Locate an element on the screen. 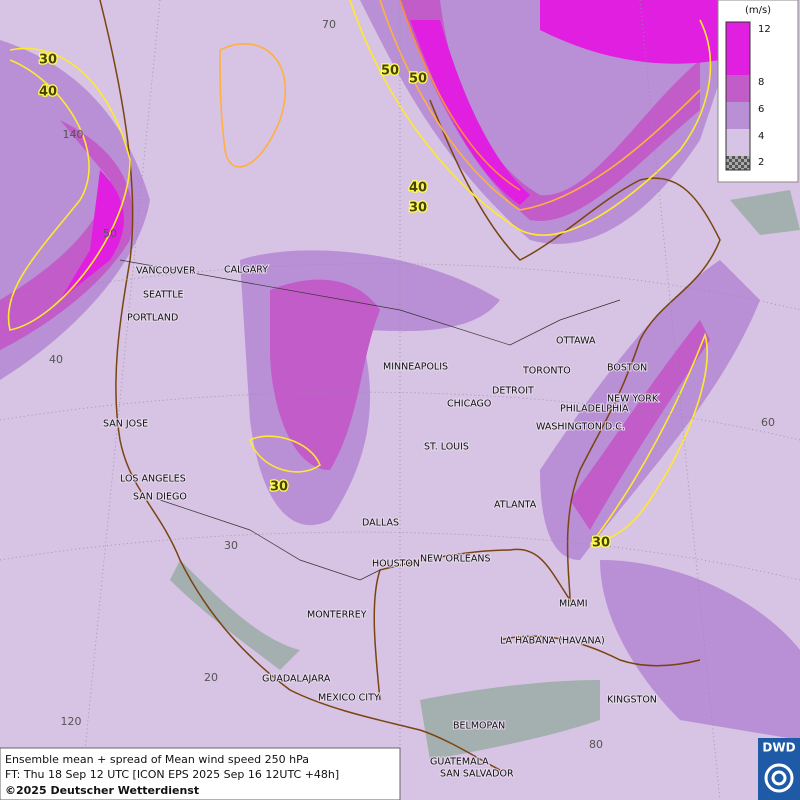 The height and width of the screenshot is (800, 800). city-label: MONTERREY is located at coordinates (337, 615).